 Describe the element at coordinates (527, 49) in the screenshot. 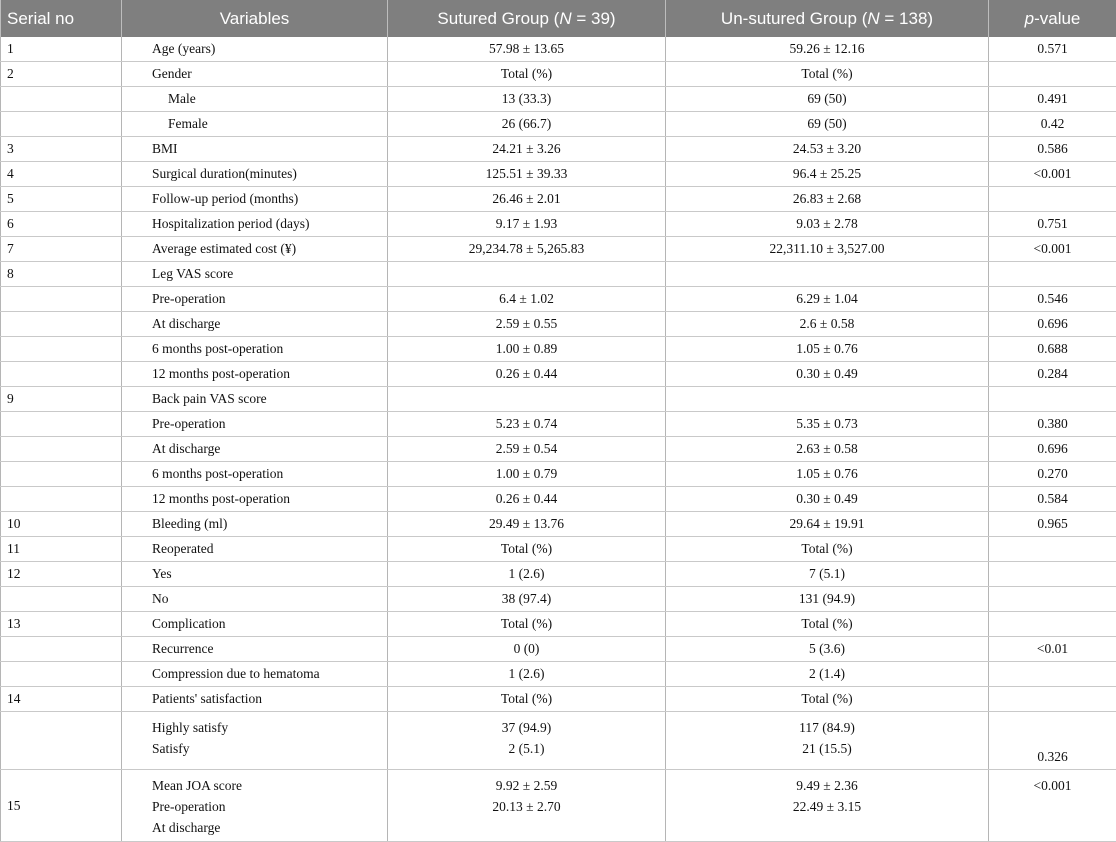

I see `cell-sutured: 57.98 ± 13.65` at that location.